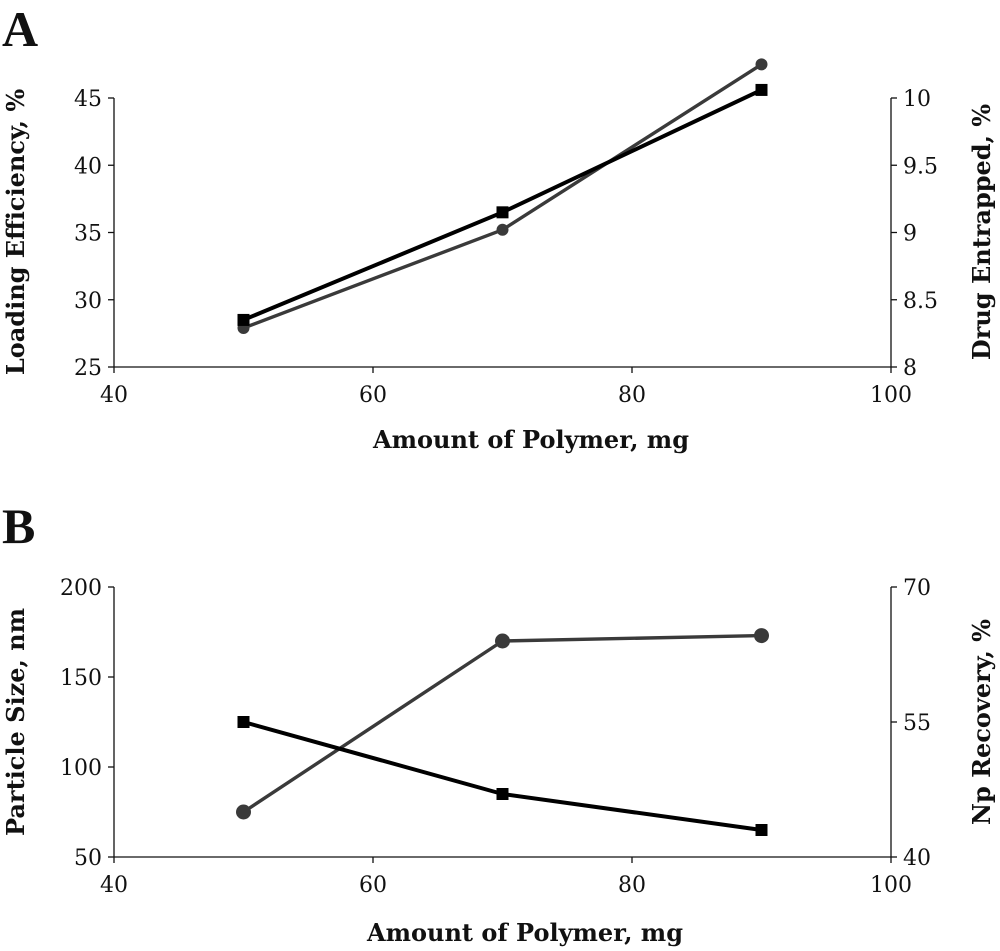  I want to click on y-tick-label: 45, so click(88, 99).